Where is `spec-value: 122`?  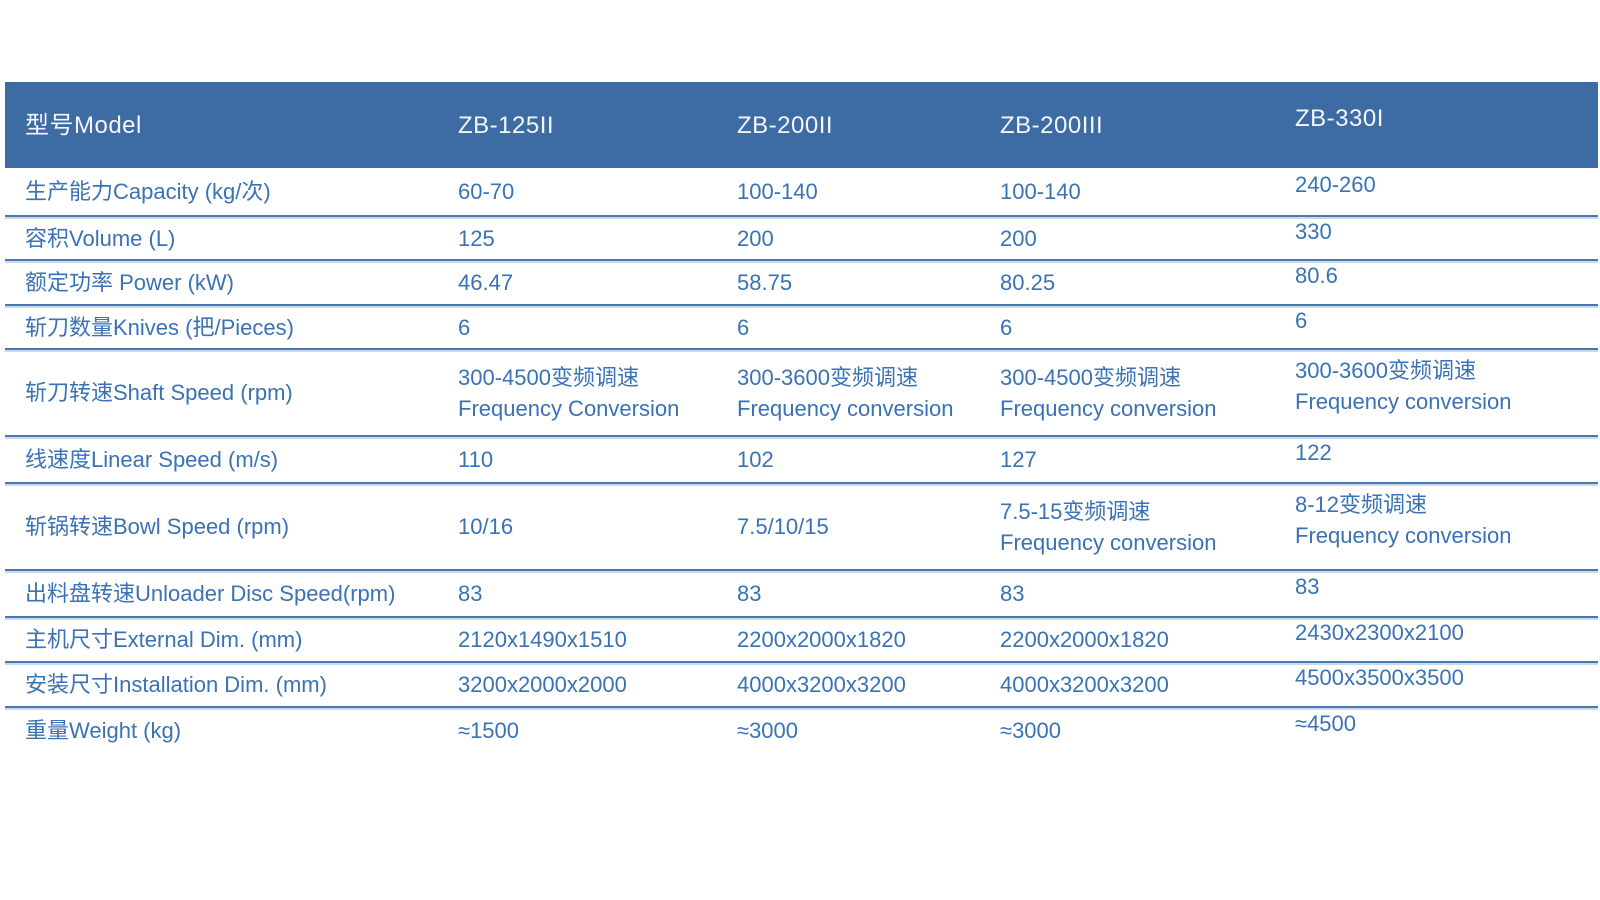
spec-value: 122 is located at coordinates (1445, 459).